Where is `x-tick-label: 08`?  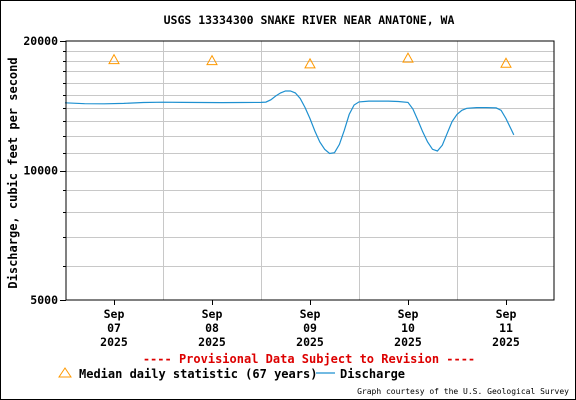 x-tick-label: 08 is located at coordinates (212, 328).